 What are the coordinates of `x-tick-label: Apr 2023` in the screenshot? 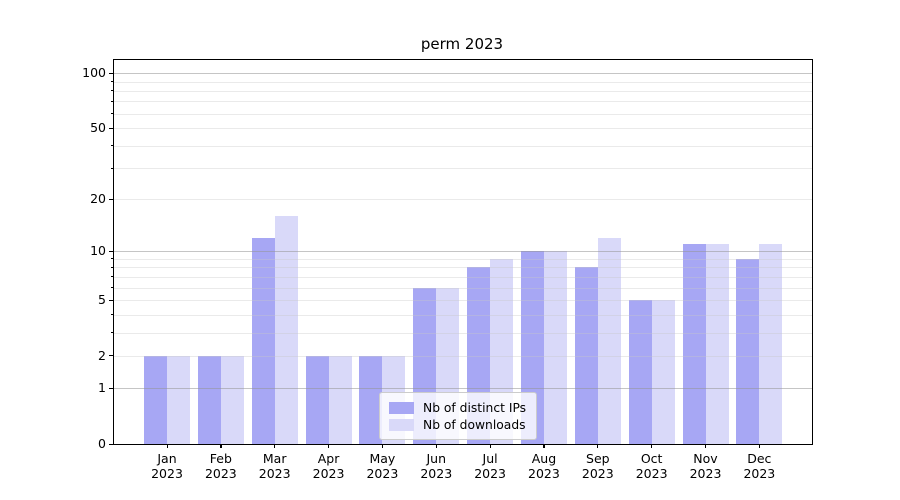 It's located at (329, 466).